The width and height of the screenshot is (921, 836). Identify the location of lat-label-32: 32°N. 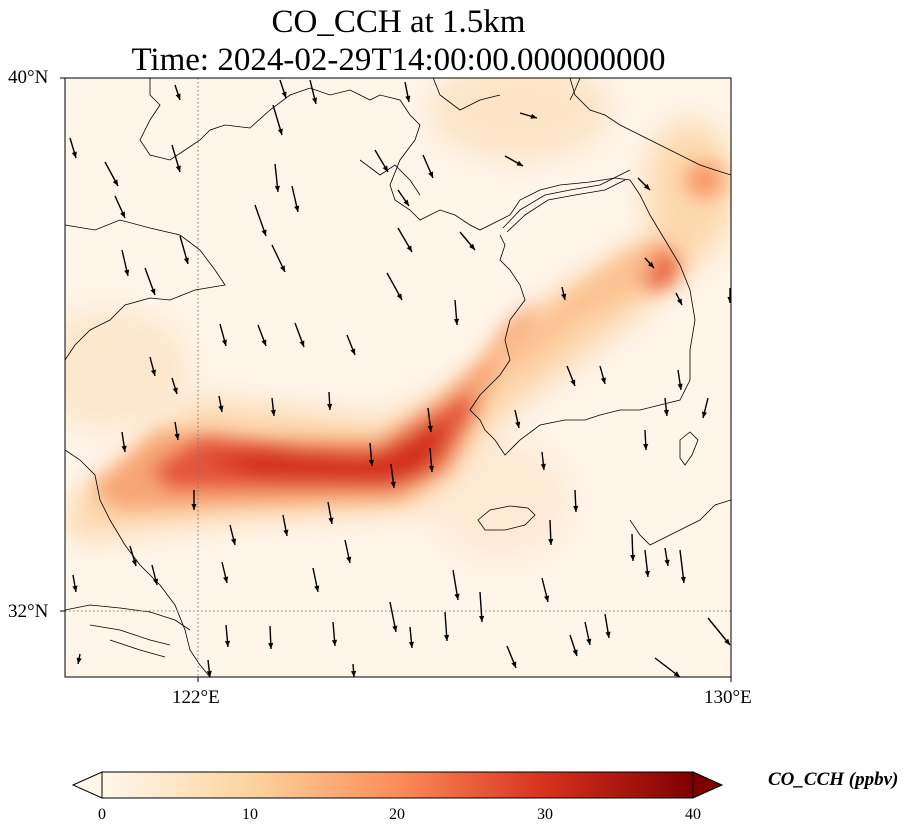
(28, 611).